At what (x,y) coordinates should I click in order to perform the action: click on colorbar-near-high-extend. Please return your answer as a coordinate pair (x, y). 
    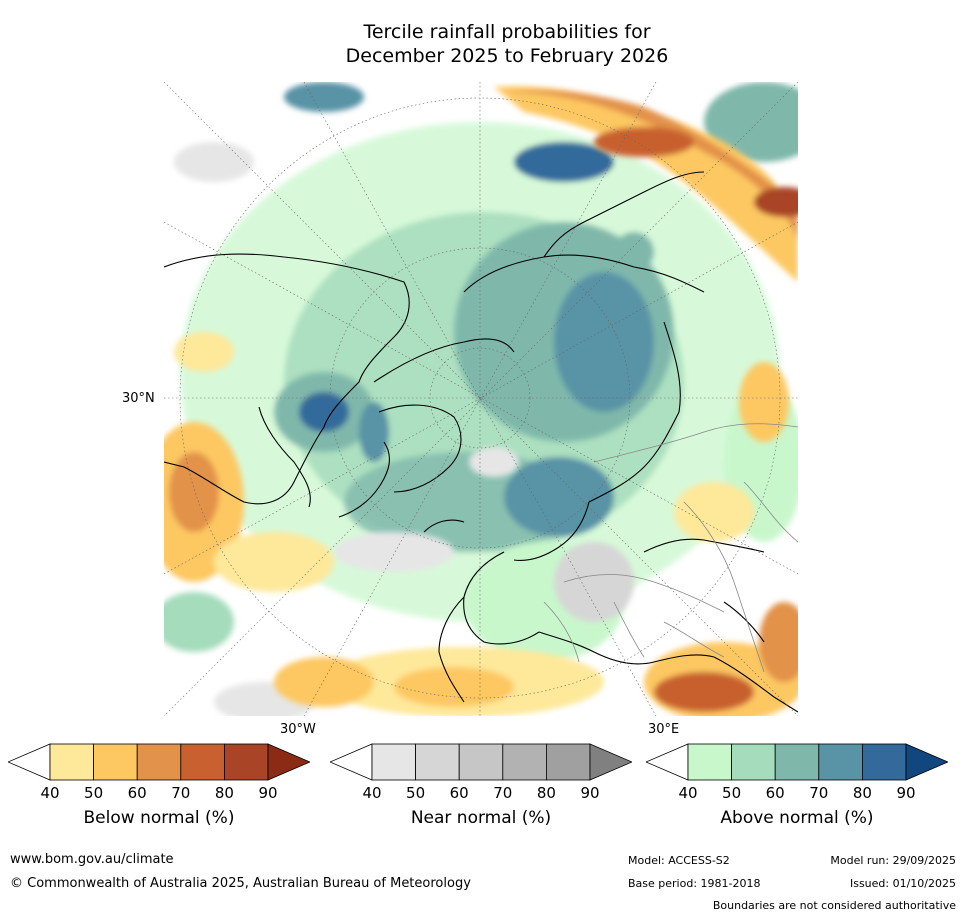
    Looking at the image, I should click on (610, 762).